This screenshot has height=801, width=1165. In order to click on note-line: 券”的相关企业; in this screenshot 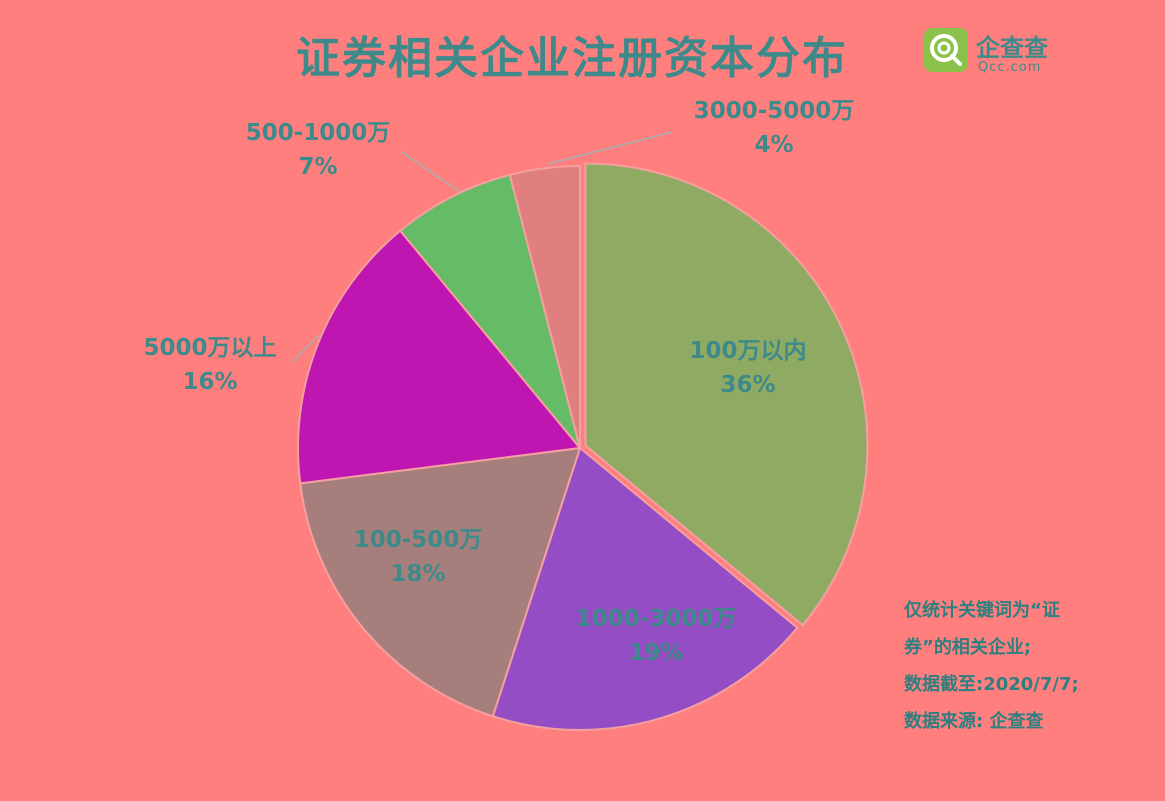, I will do `click(968, 647)`.